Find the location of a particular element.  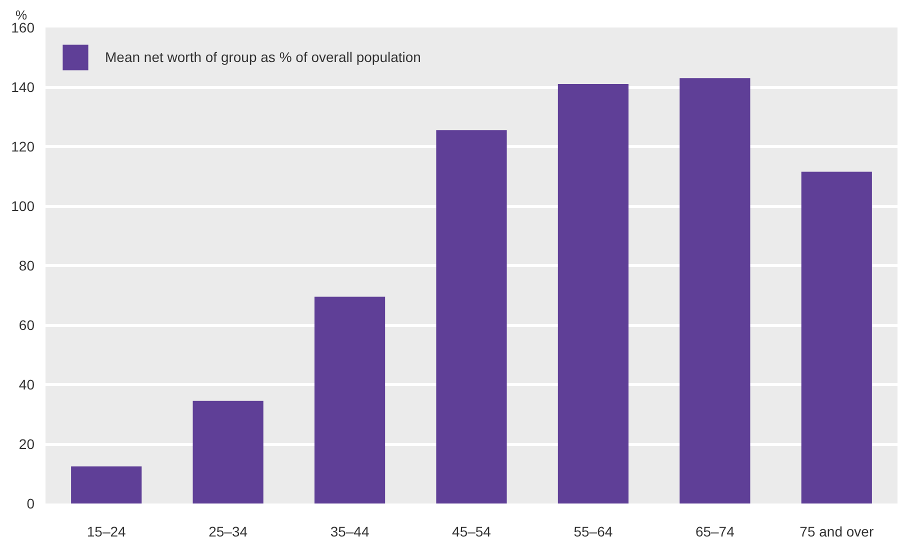

y-tick-label: 40 is located at coordinates (26, 384).